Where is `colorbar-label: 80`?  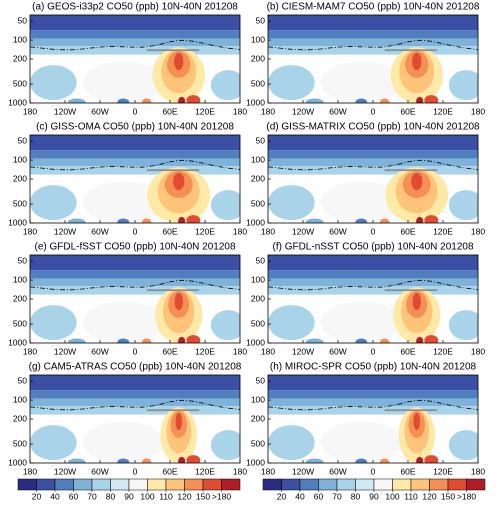
colorbar-label: 80 is located at coordinates (356, 496).